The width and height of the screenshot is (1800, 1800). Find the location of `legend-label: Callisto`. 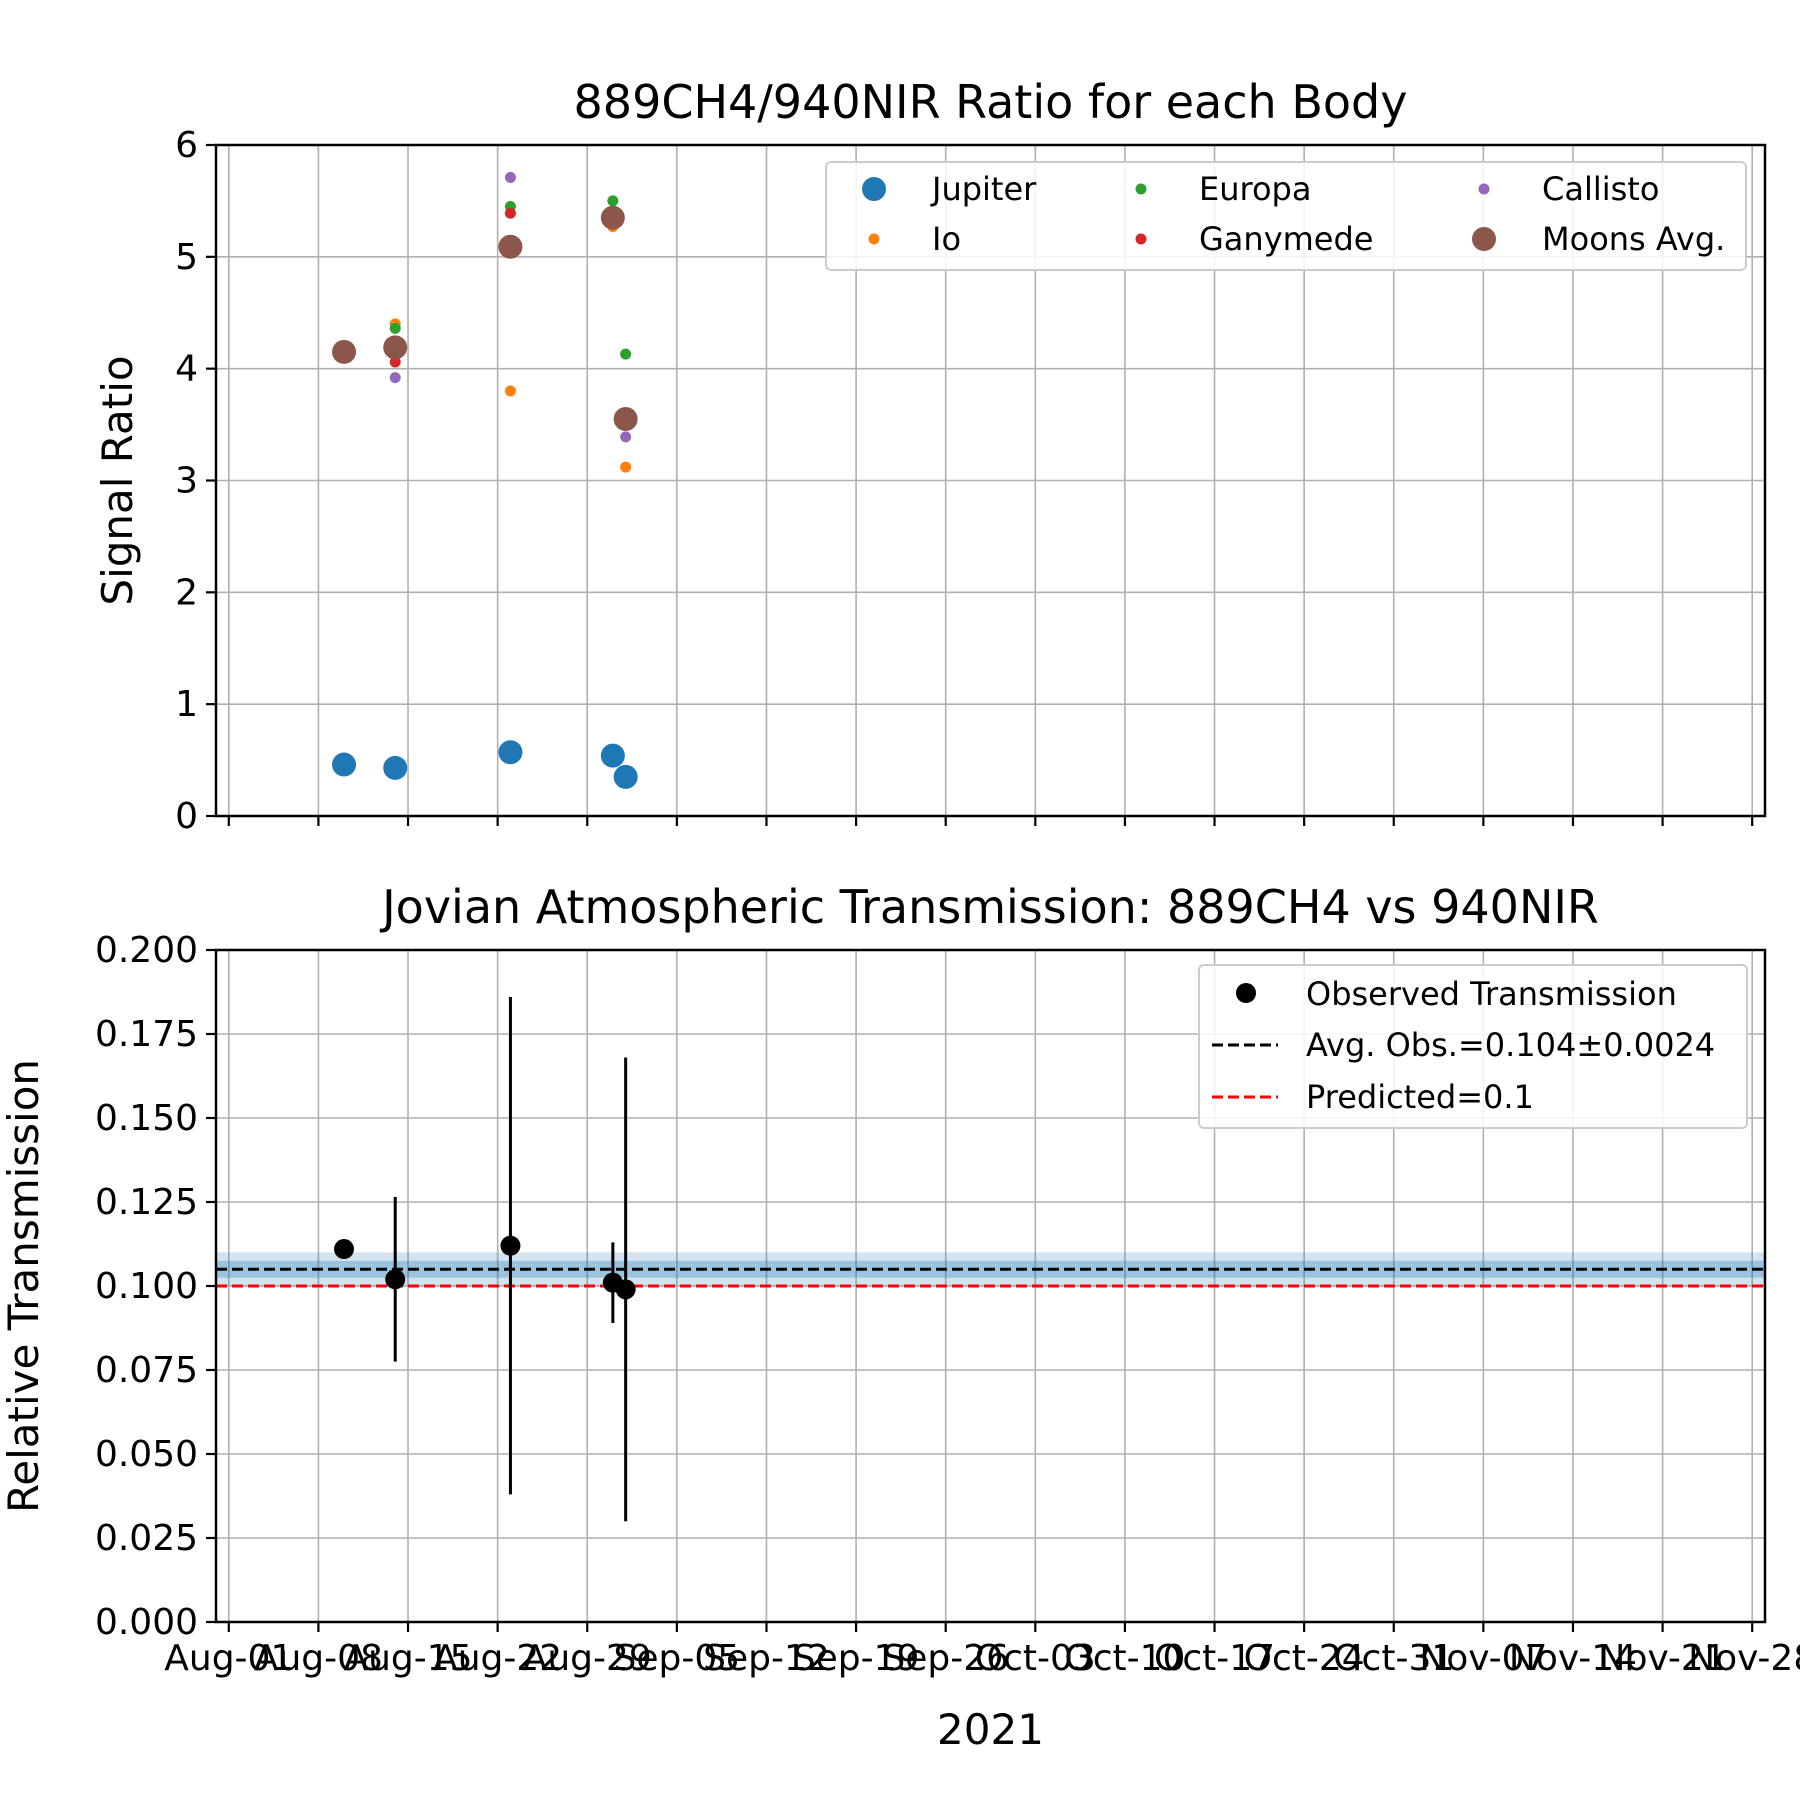

legend-label: Callisto is located at coordinates (1600, 189).